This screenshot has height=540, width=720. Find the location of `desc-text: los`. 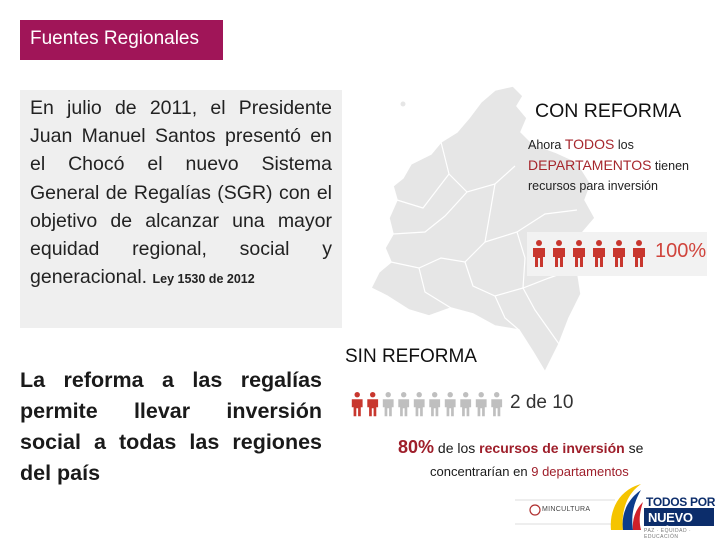

desc-text: los is located at coordinates (625, 145).